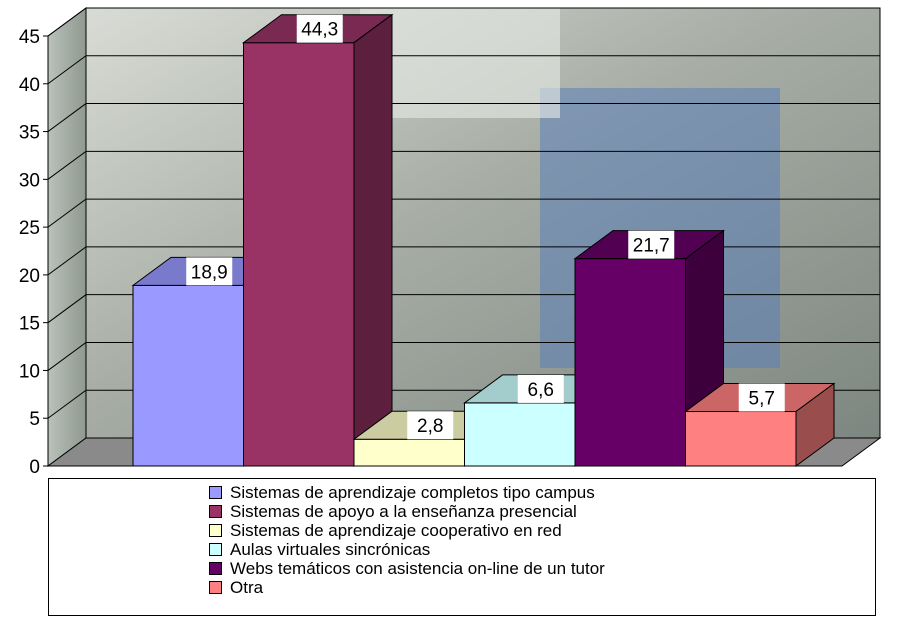 The image size is (901, 620). I want to click on y-tick-label: 5, so click(34, 419).